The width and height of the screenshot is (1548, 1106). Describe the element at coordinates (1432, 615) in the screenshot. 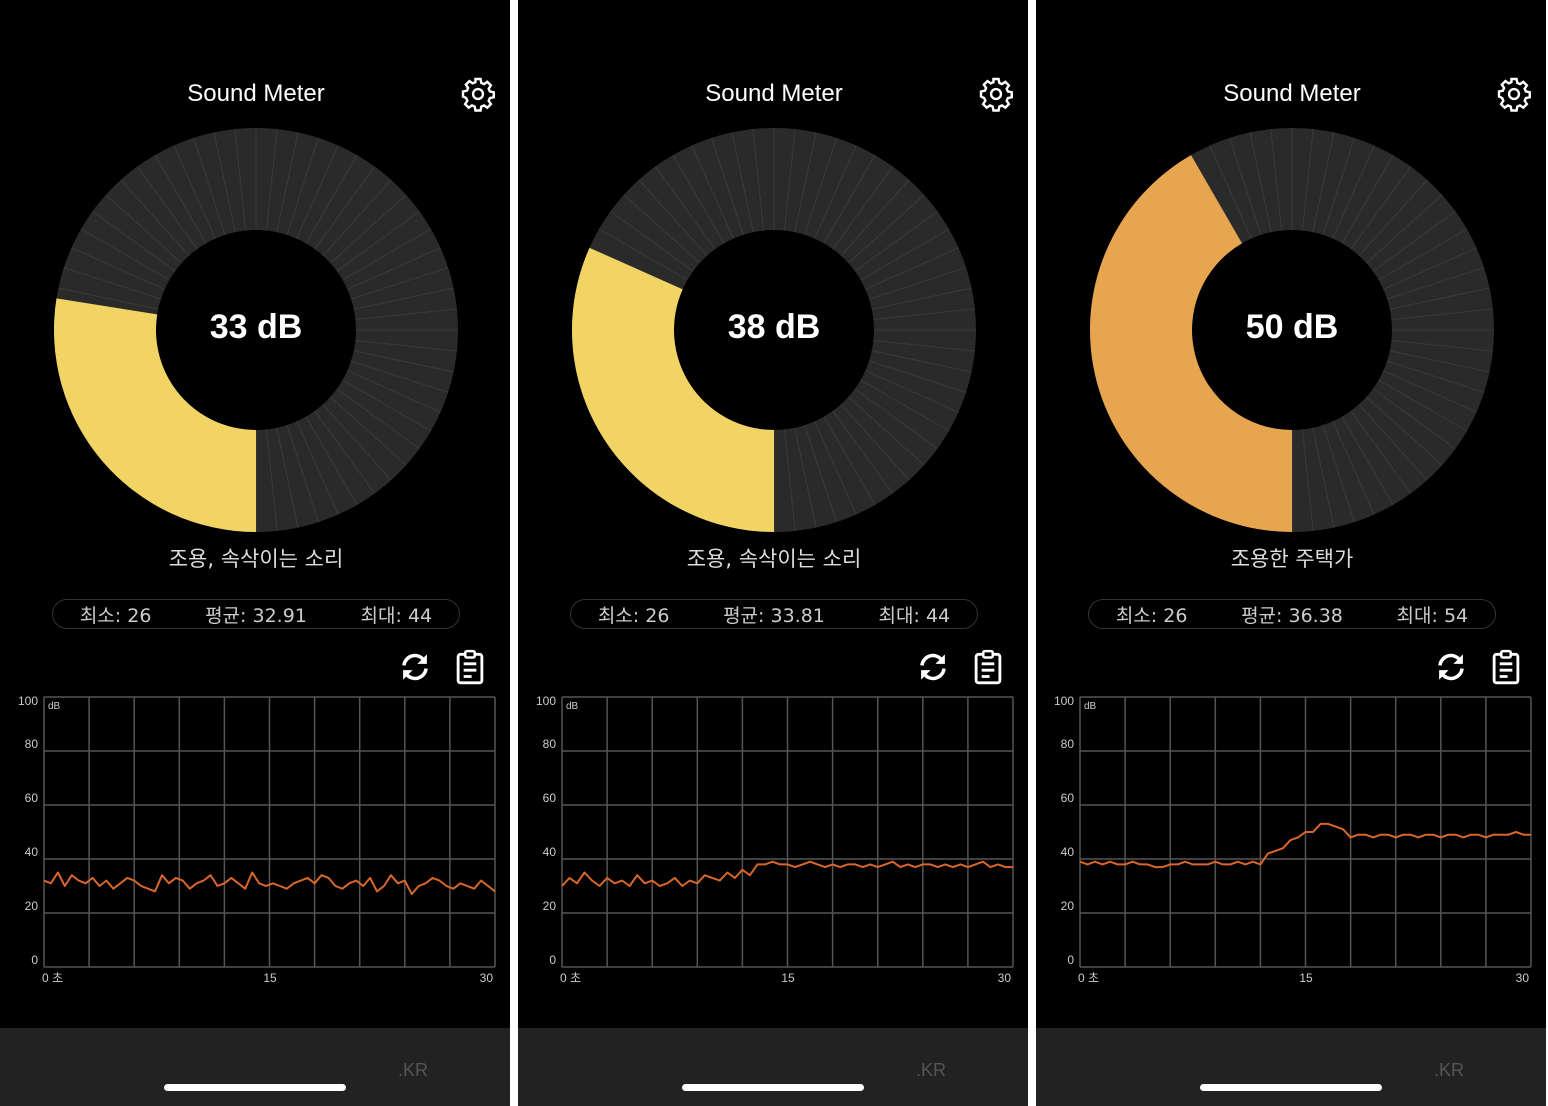

I see `stat-max: 최대: 54` at that location.